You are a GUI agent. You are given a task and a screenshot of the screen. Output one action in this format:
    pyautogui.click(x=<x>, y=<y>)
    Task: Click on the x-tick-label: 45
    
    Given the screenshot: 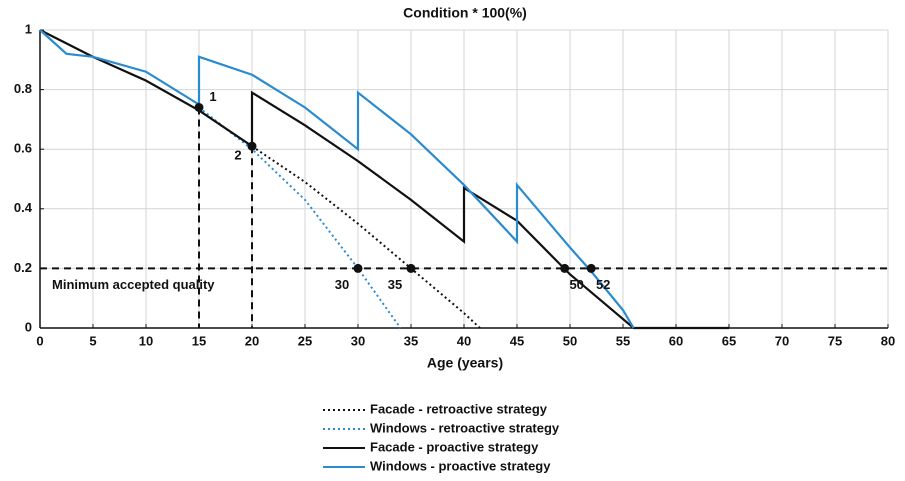 What is the action you would take?
    pyautogui.click(x=517, y=340)
    